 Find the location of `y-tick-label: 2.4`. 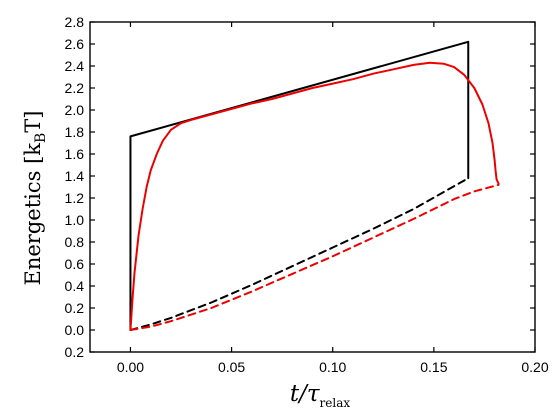

y-tick-label: 2.4 is located at coordinates (75, 66).